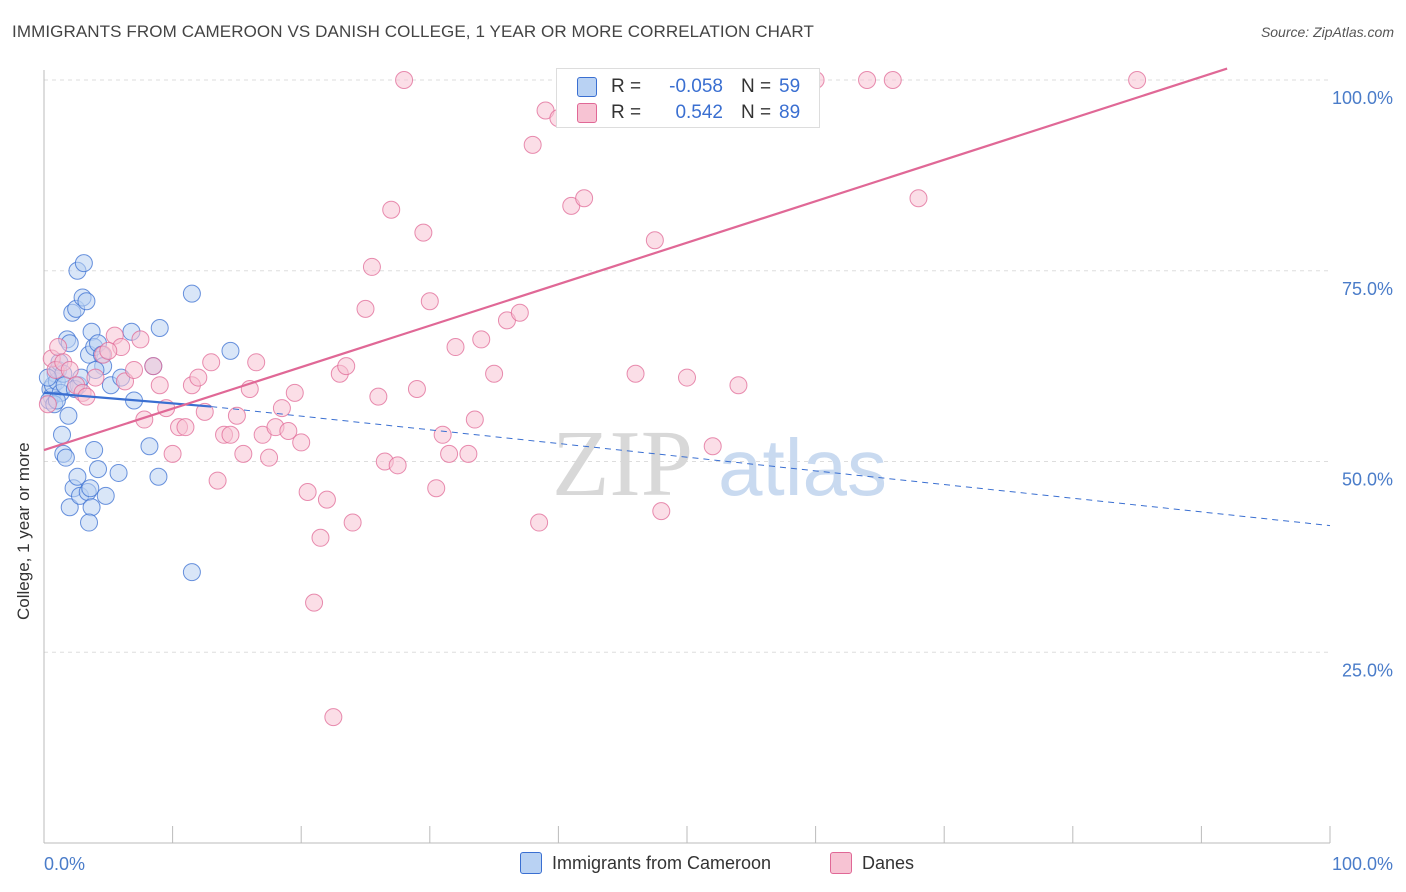 Image resolution: width=1406 pixels, height=892 pixels. Describe the element at coordinates (790, 86) in the screenshot. I see `n-value: 59` at that location.